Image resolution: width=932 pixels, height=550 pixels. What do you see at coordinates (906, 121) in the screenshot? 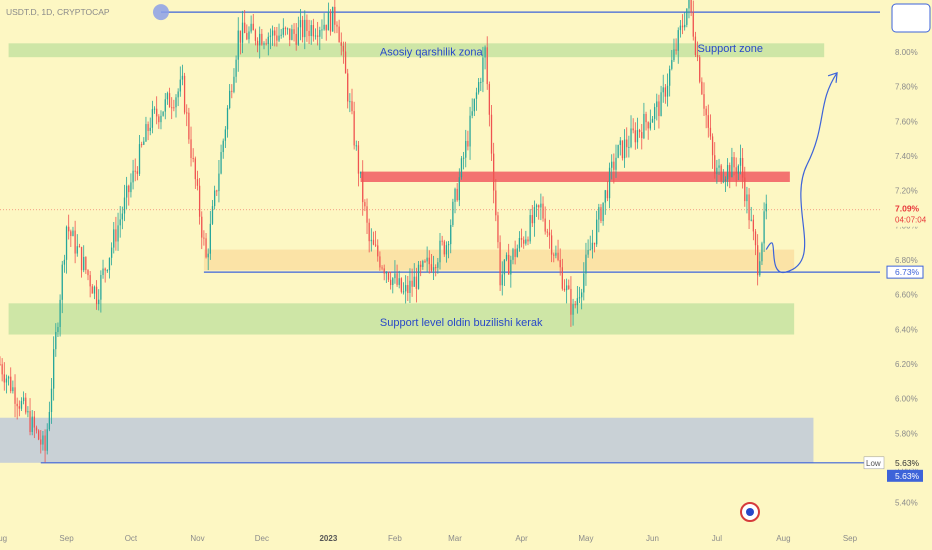
I see `y-tick-label: 7.60%` at bounding box center [906, 121].